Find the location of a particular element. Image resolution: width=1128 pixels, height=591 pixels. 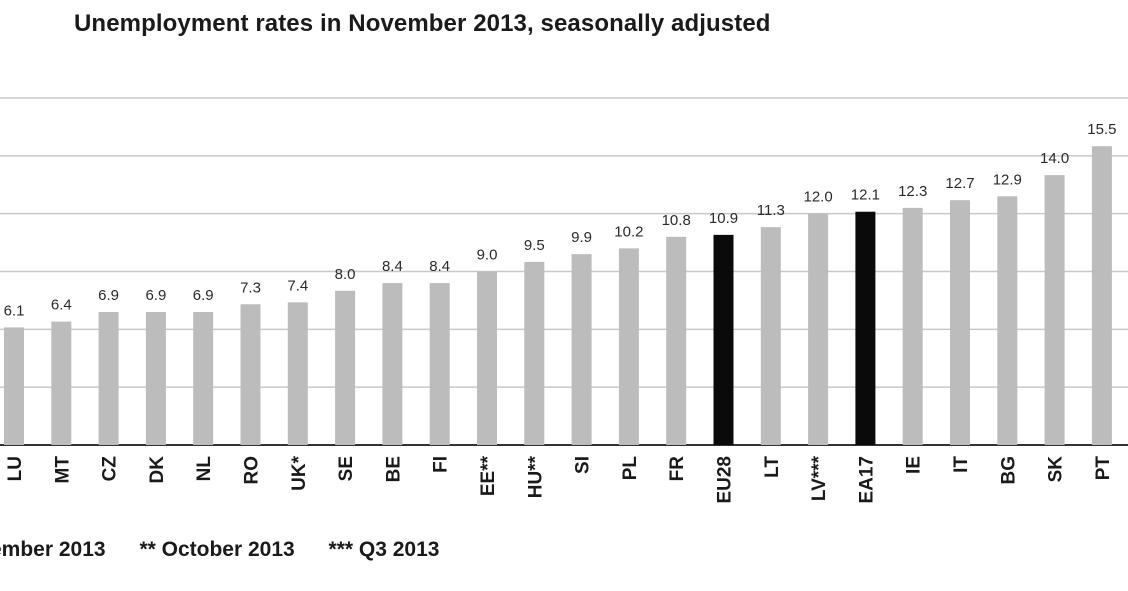

tick-label-uk: UK* is located at coordinates (299, 472).